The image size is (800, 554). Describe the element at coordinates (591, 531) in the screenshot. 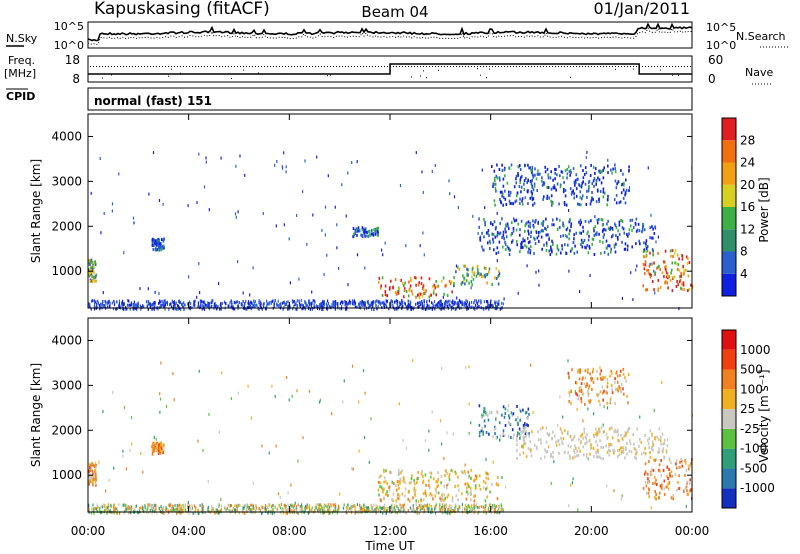

I see `x-tick-label: 20:00` at that location.